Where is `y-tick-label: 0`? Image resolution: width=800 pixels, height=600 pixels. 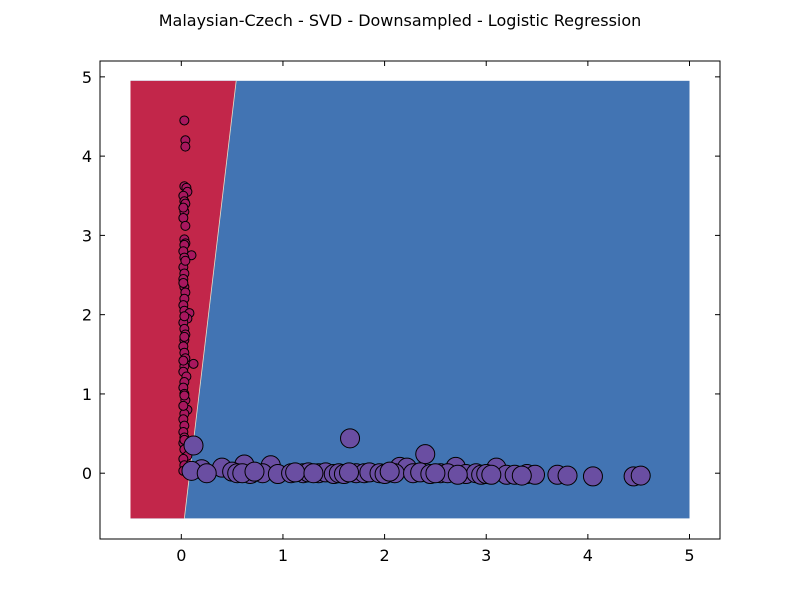
y-tick-label: 0 is located at coordinates (87, 473).